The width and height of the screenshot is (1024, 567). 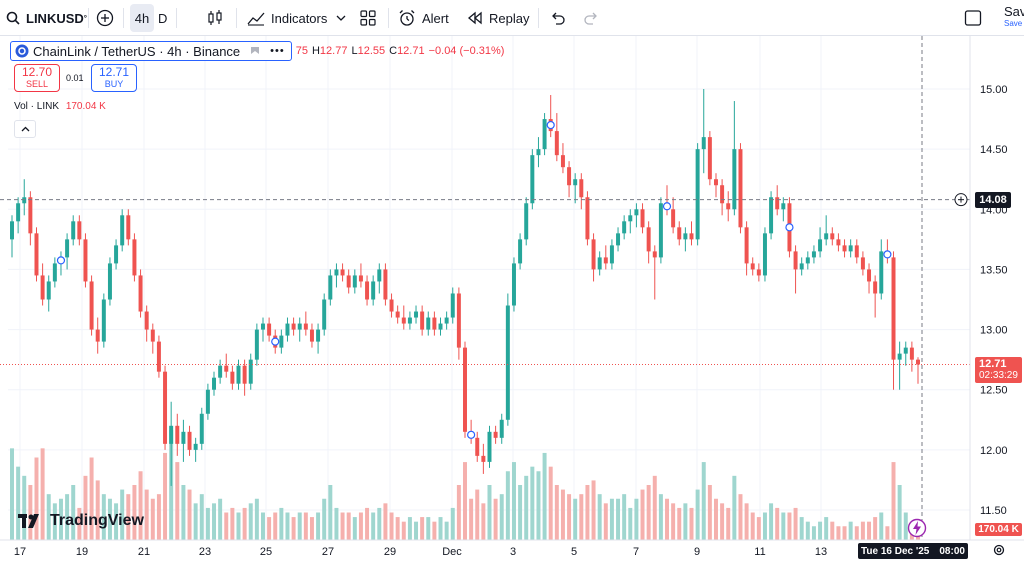 I want to click on crosshair-price-tag: 14.08, so click(x=993, y=200).